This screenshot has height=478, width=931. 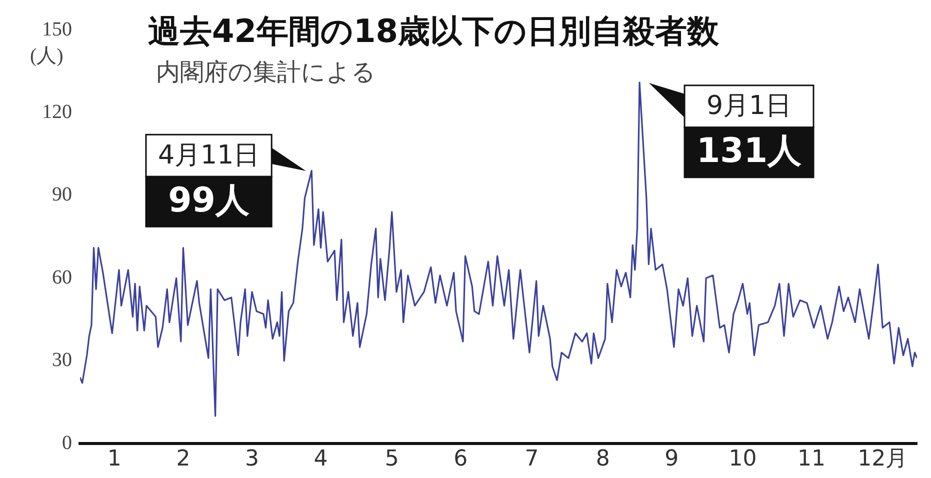 I want to click on x-tick-label: 12月, so click(x=883, y=459).